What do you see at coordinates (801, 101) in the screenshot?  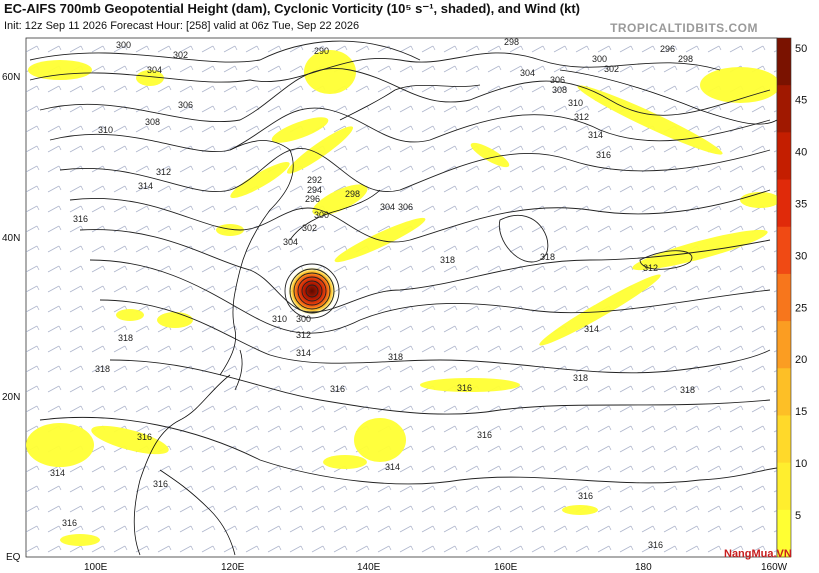 I see `colorbar-tick-label: 45` at bounding box center [801, 101].